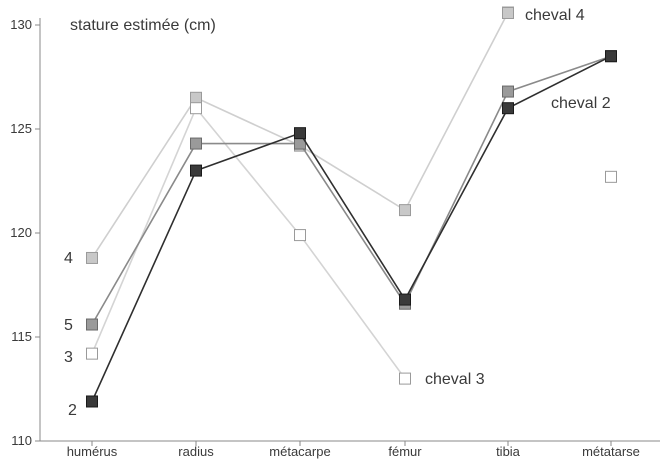  I want to click on y-ticks: 110 115 120 125 130, so click(25, 232).